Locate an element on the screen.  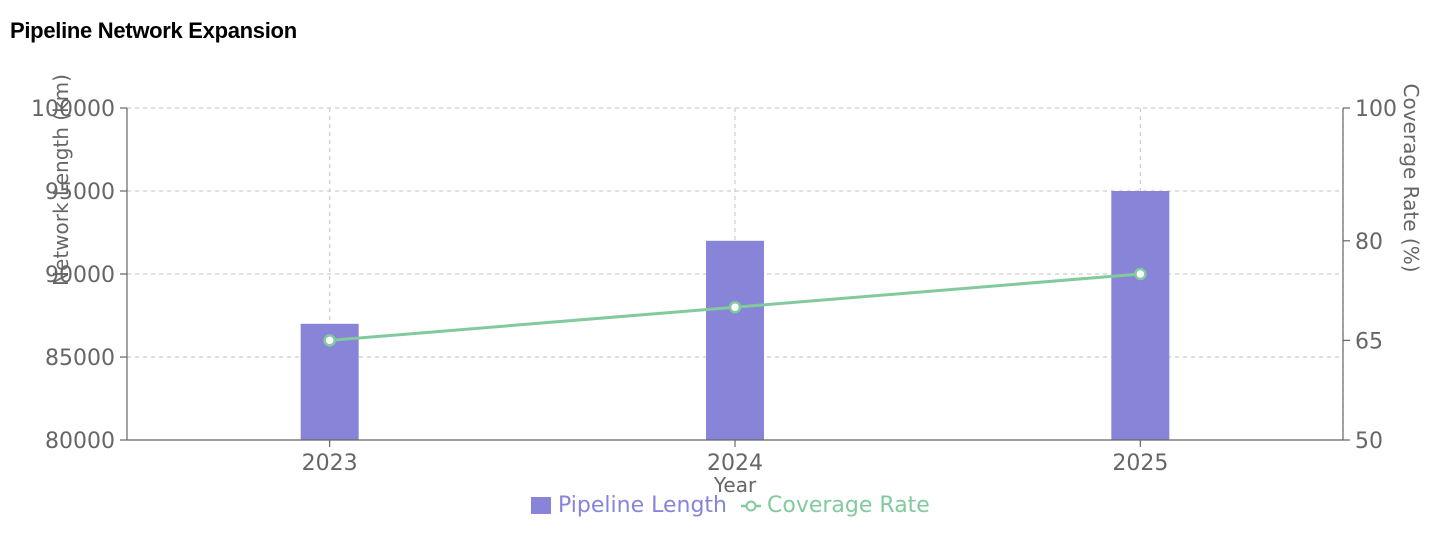
x-axis-label: Year is located at coordinates (735, 485).